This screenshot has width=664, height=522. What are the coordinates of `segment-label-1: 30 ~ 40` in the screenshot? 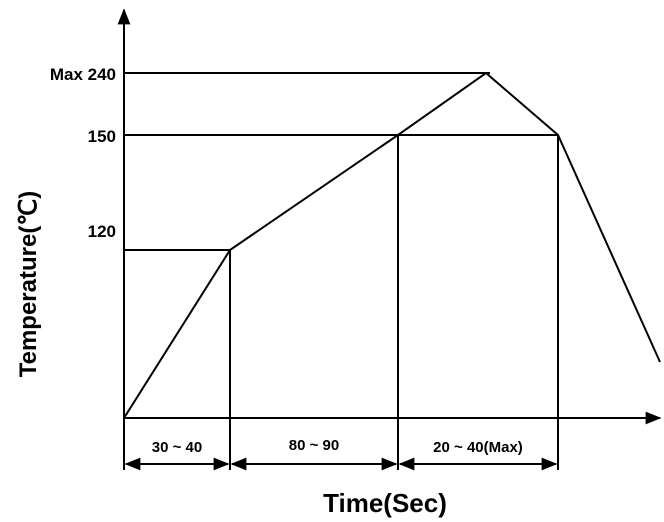 It's located at (177, 447).